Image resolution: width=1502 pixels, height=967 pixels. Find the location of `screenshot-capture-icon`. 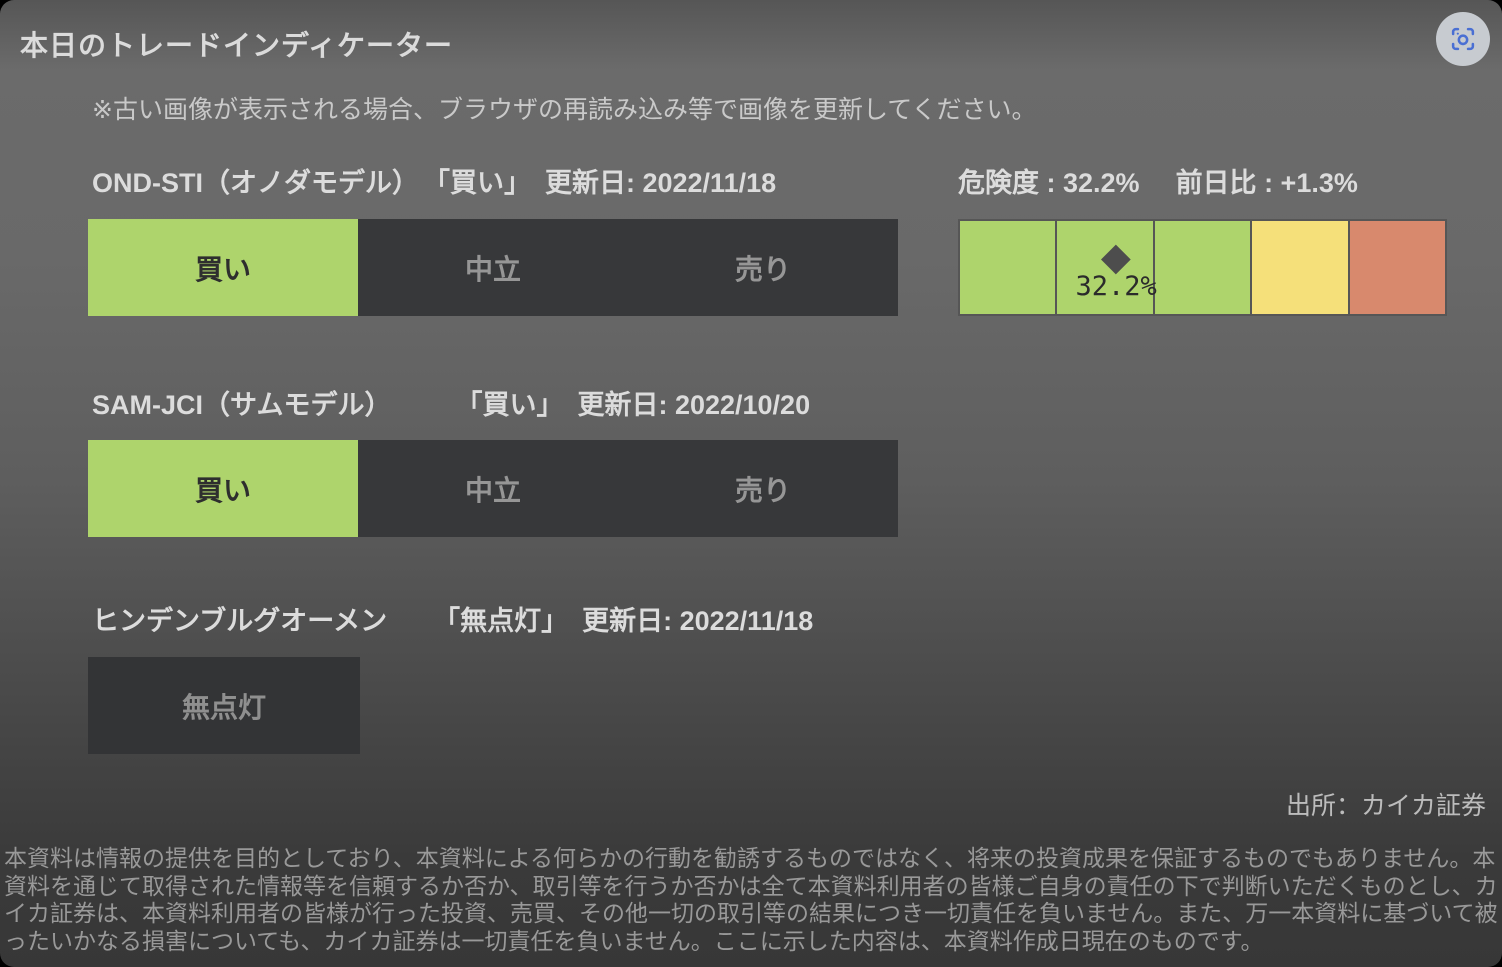

screenshot-capture-icon is located at coordinates (1463, 39).